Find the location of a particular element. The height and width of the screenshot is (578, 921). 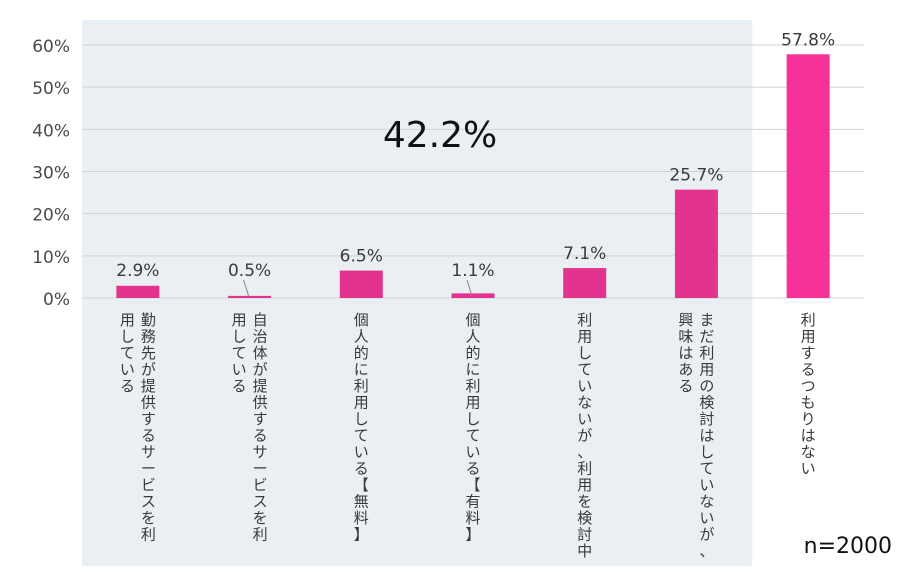

bar-value-label: 0.5% is located at coordinates (249, 271).